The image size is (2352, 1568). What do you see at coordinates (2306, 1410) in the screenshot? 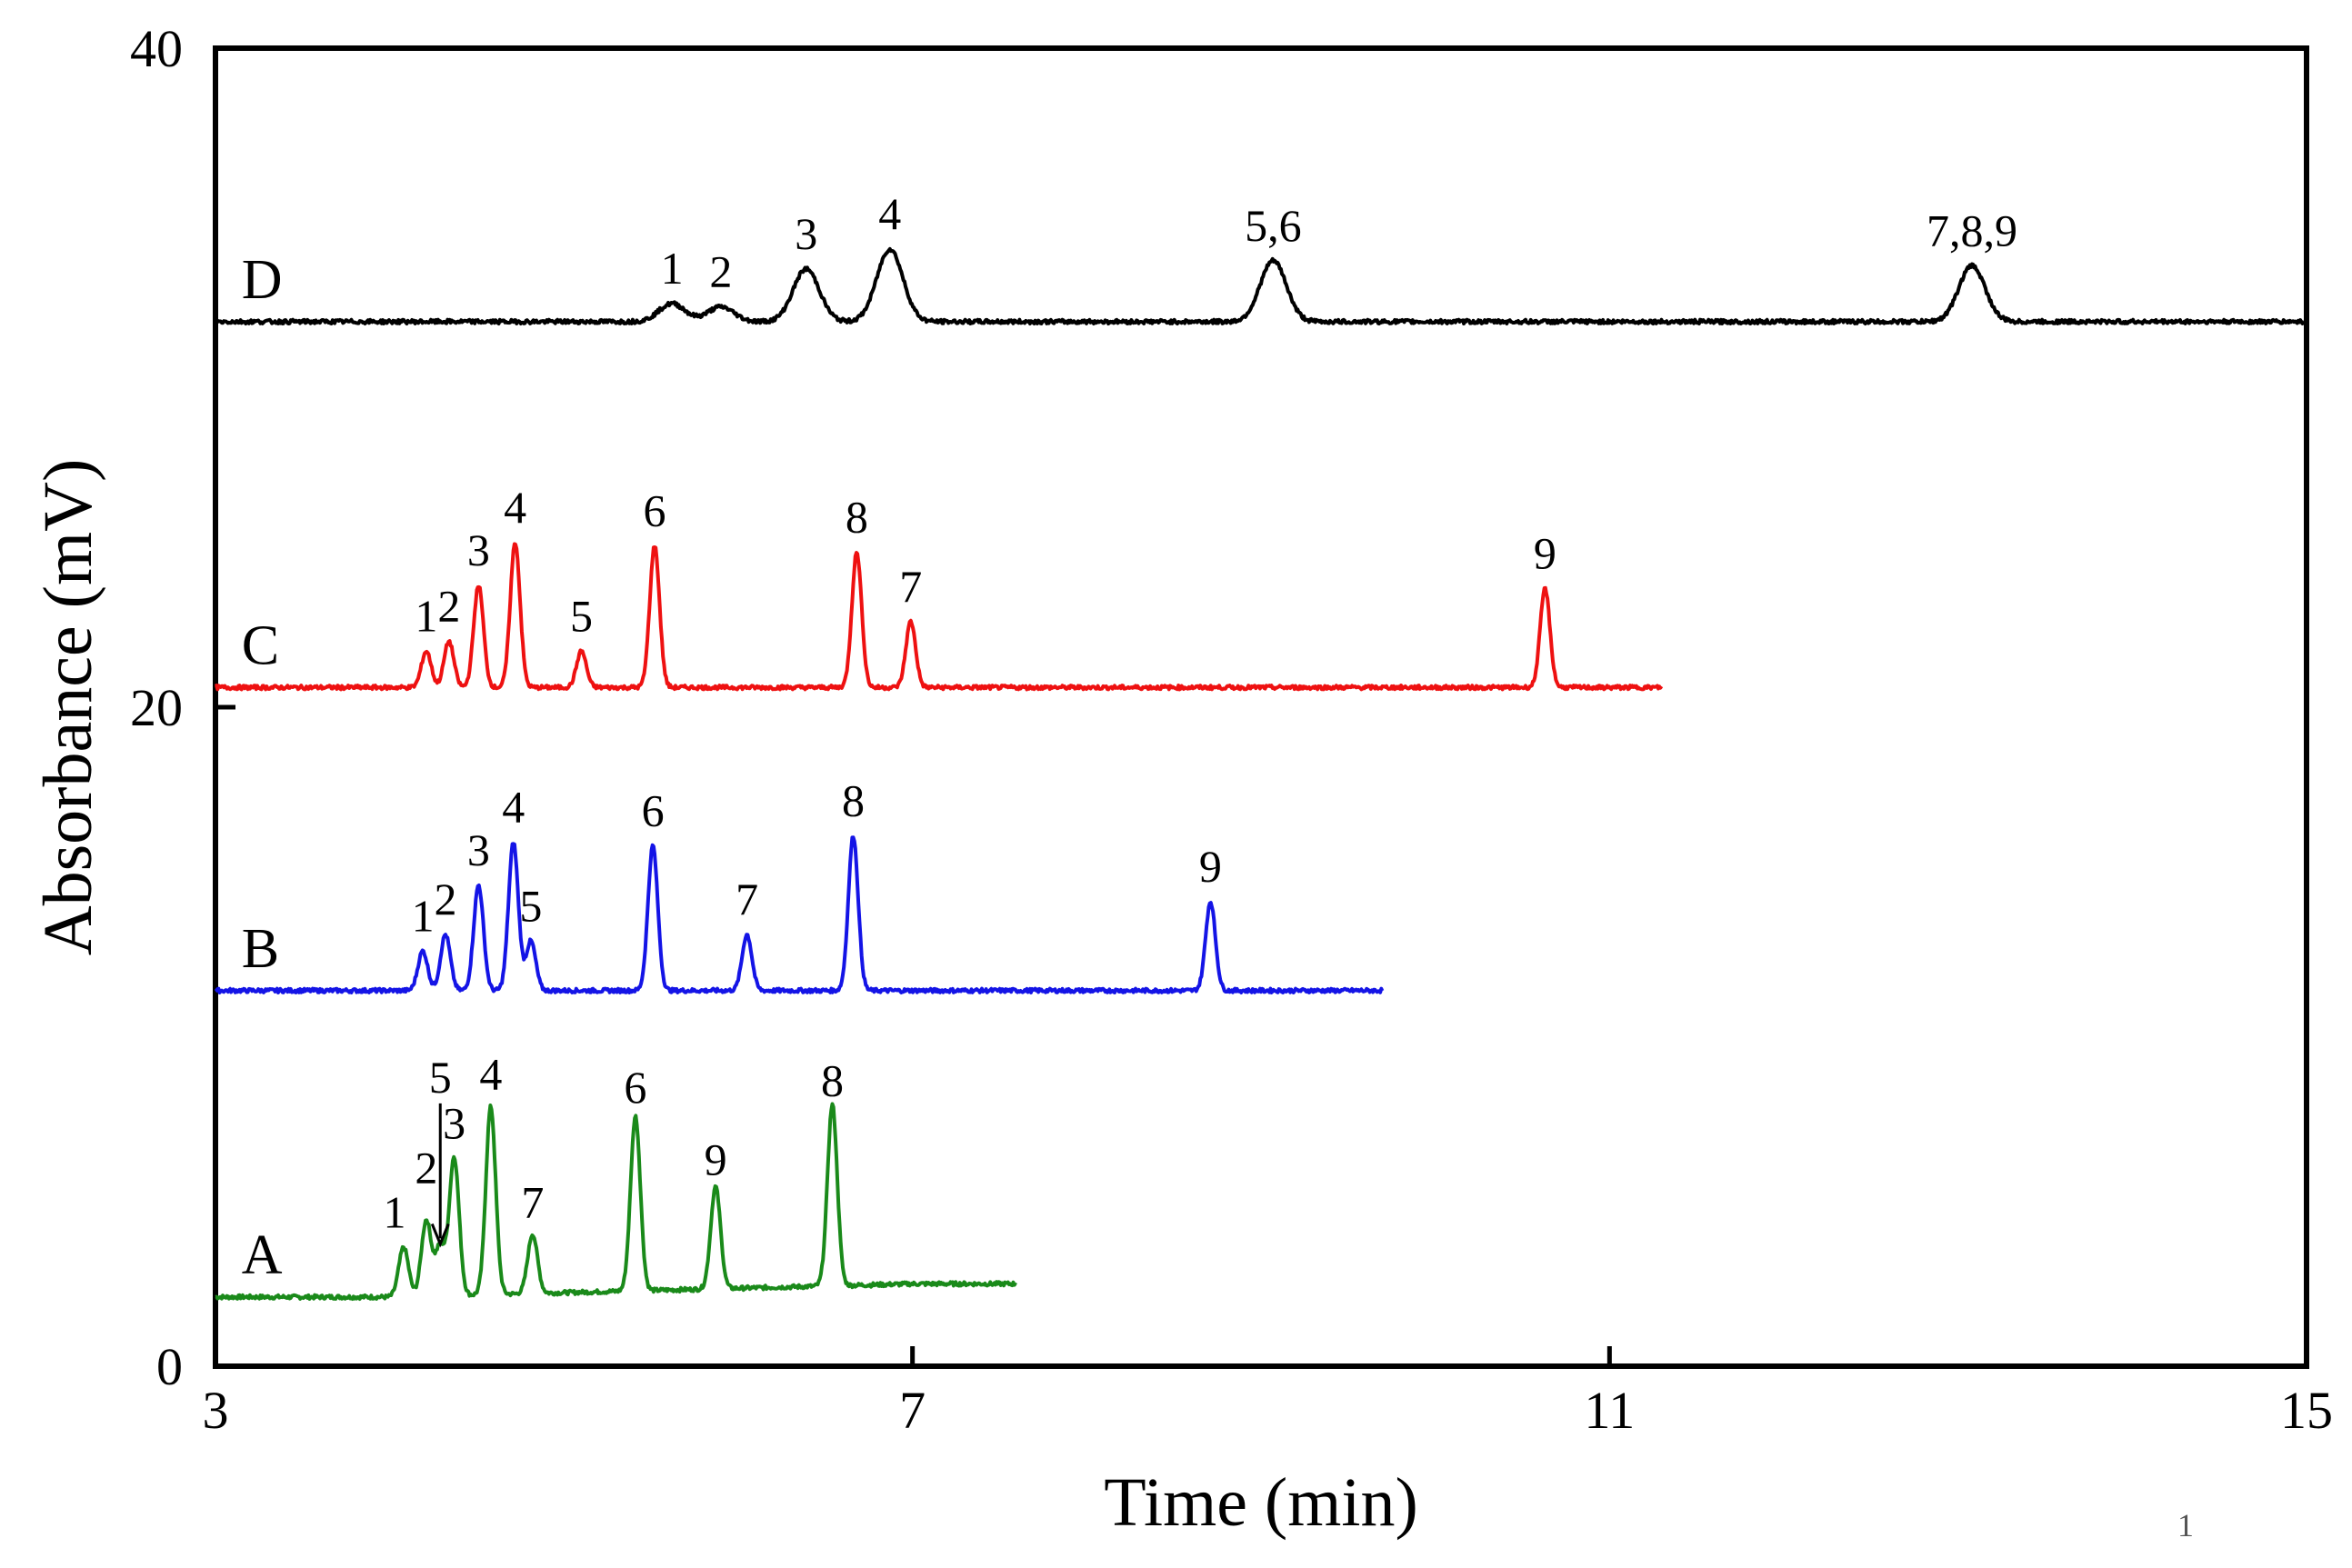
I see `x-tick-label-15: 15` at bounding box center [2306, 1410].